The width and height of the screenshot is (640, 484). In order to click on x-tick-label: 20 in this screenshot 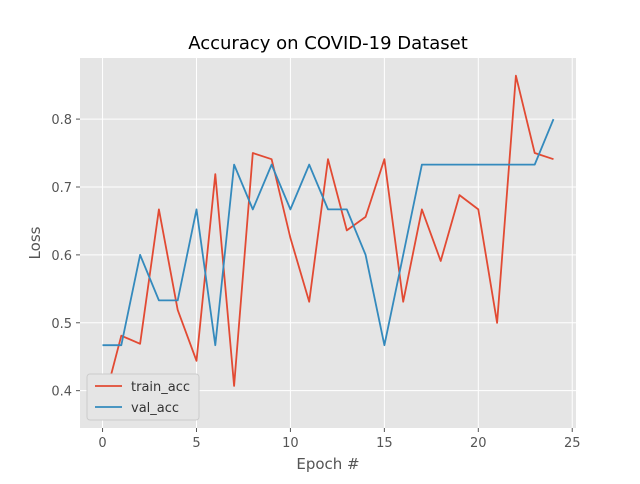, I will do `click(478, 443)`.